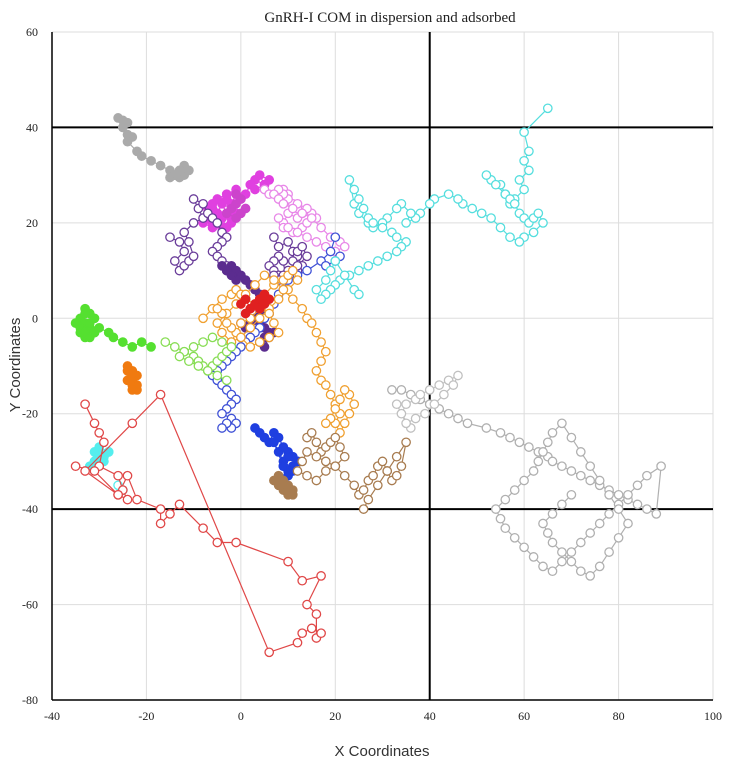 This screenshot has height=772, width=735. I want to click on x-axis-title: X Coordinates, so click(381, 751).